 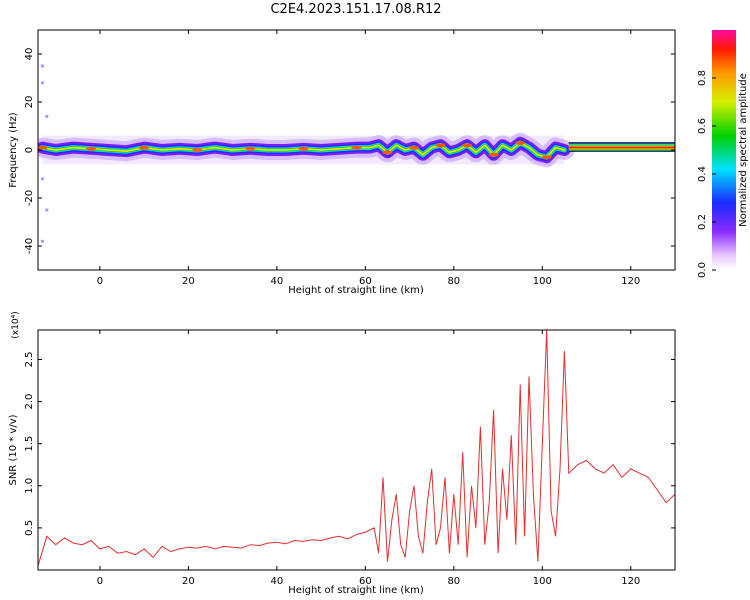 What do you see at coordinates (29, 54) in the screenshot?
I see `spectrogram-ytick-label: 40` at bounding box center [29, 54].